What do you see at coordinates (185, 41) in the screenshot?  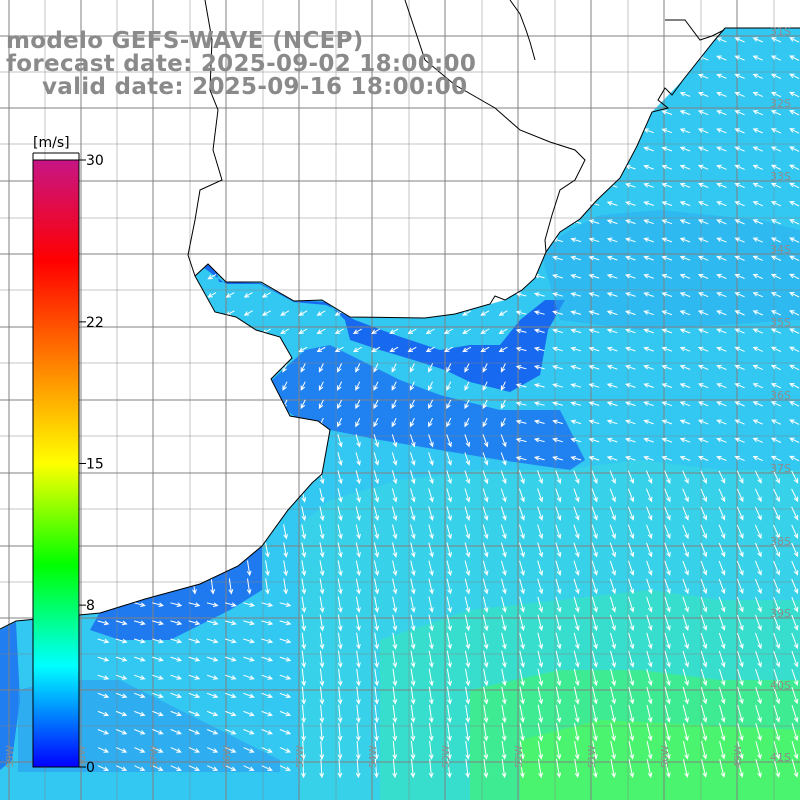 I see `model-title: modelo GEFS-WAVE (NCEP)` at bounding box center [185, 41].